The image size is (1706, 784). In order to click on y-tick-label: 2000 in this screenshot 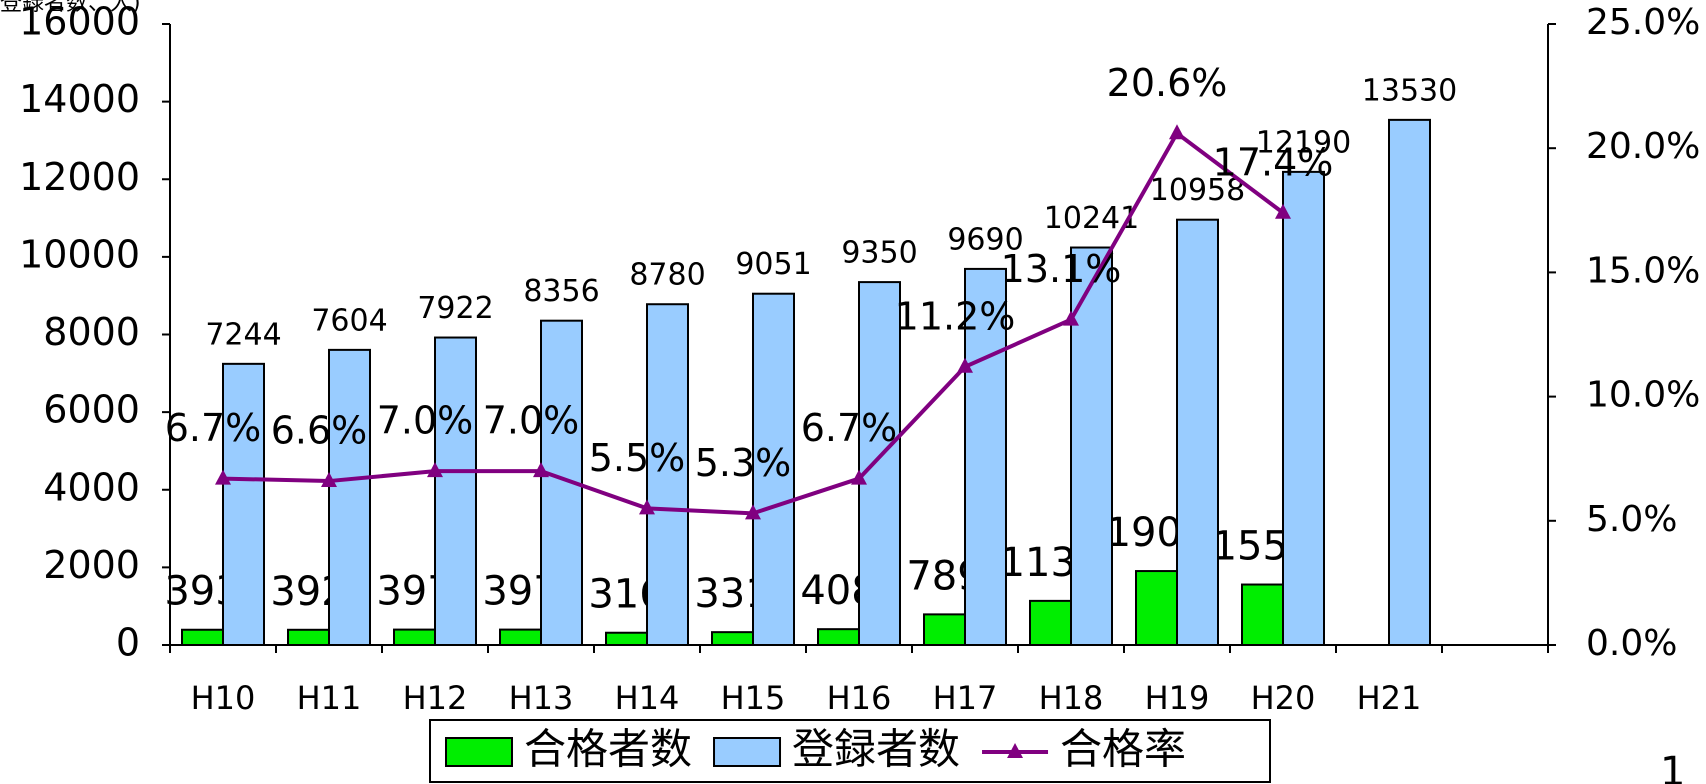, I will do `click(91, 565)`.